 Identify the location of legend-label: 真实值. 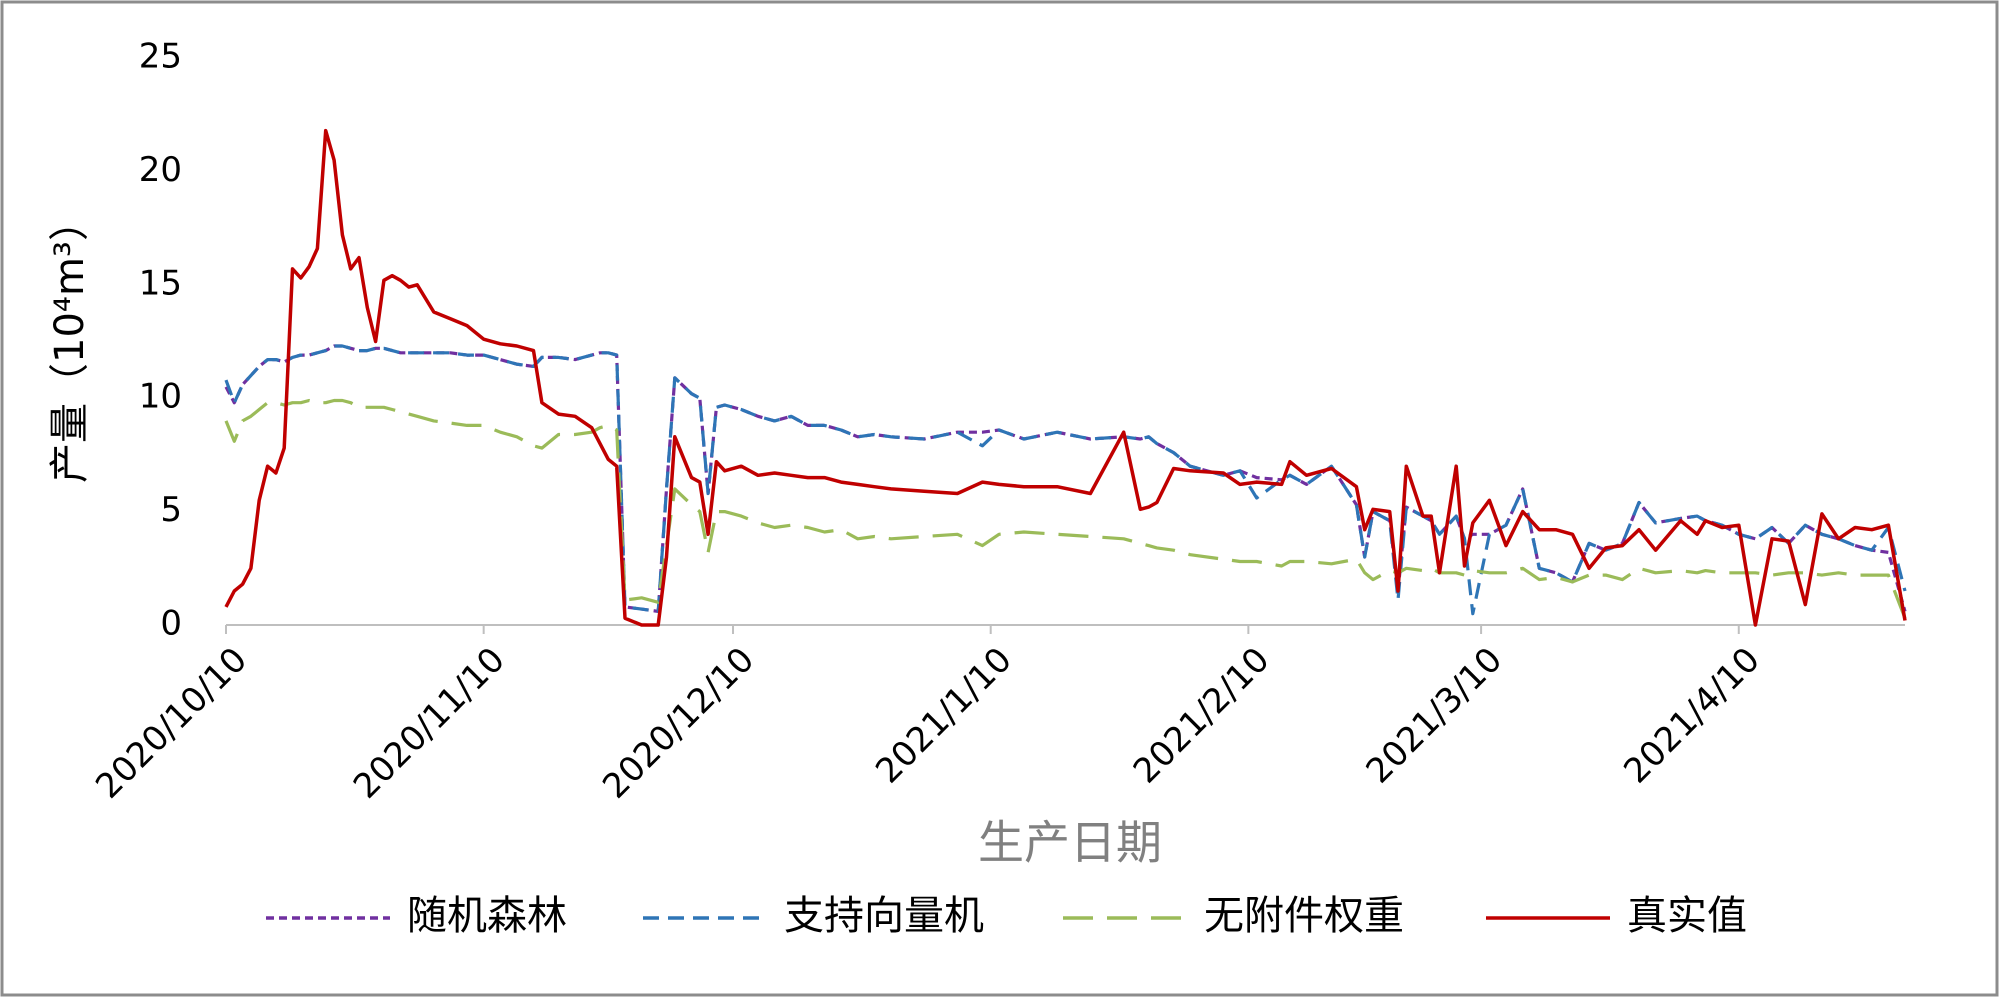
(1687, 916).